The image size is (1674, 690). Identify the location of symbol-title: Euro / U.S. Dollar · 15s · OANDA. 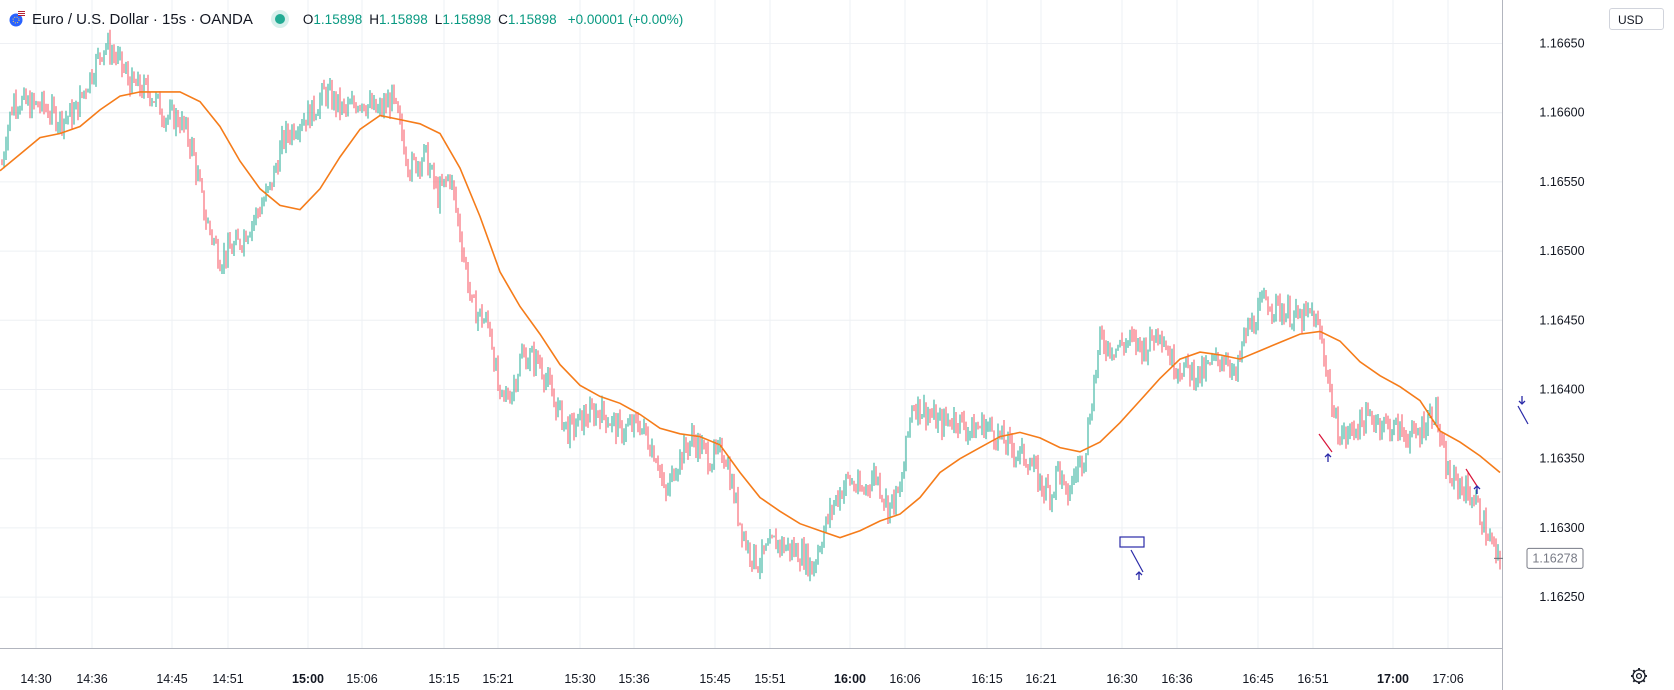
(142, 19).